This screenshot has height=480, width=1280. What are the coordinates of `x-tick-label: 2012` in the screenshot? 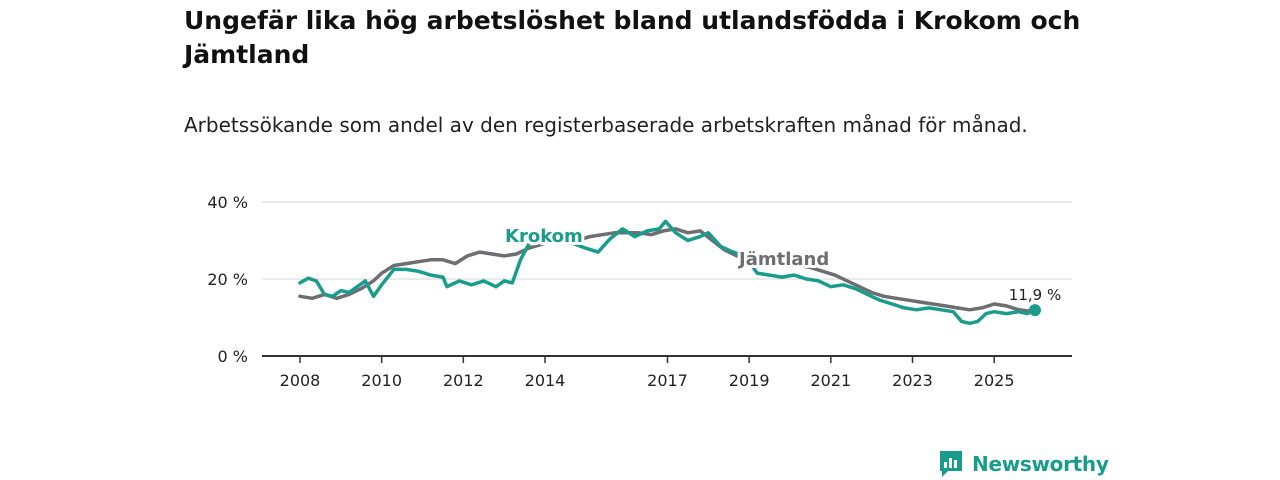 It's located at (463, 380).